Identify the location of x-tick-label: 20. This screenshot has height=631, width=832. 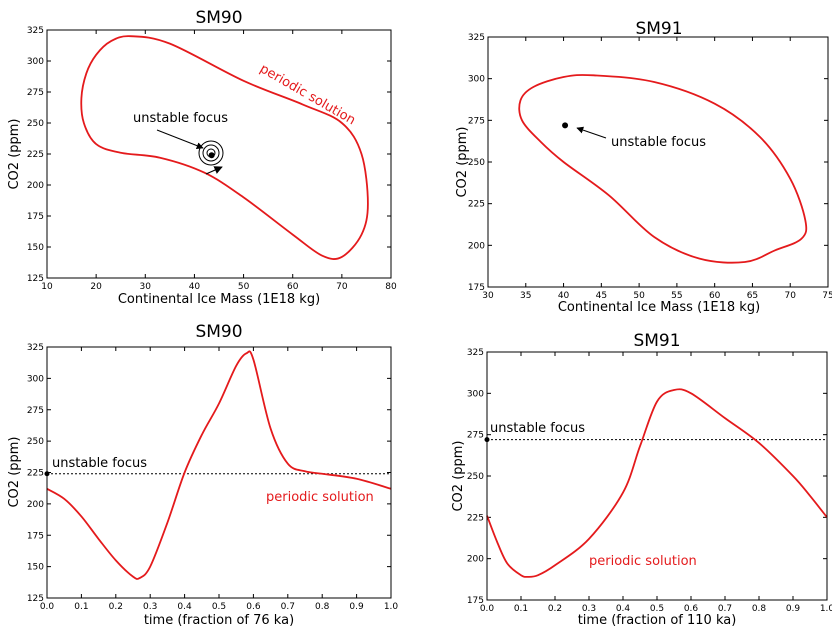
(96, 287).